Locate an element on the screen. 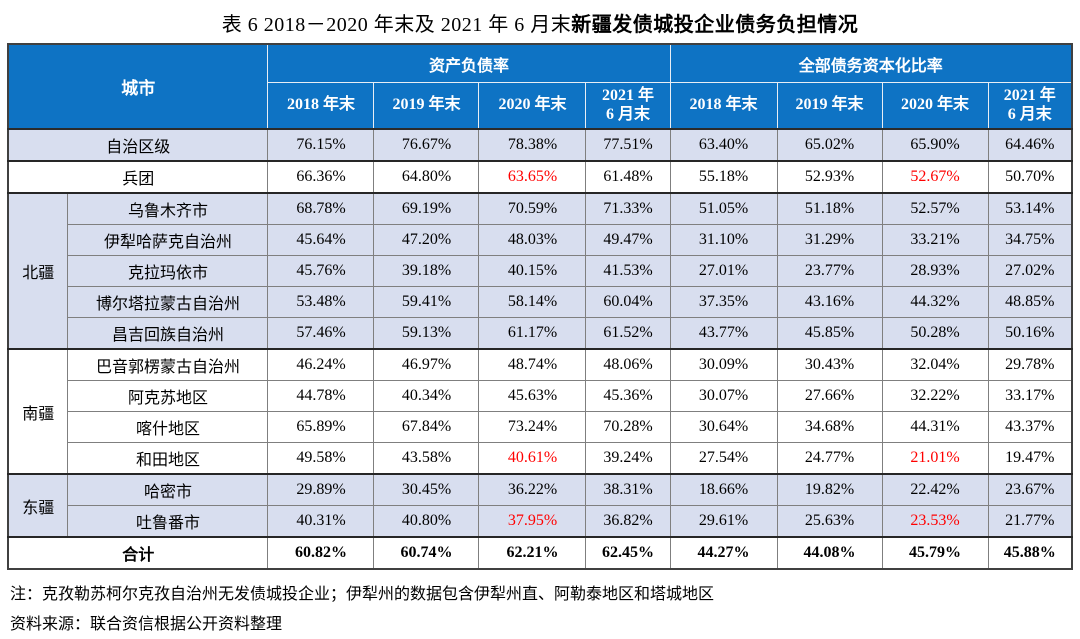  value-cell: 40.34% is located at coordinates (426, 396).